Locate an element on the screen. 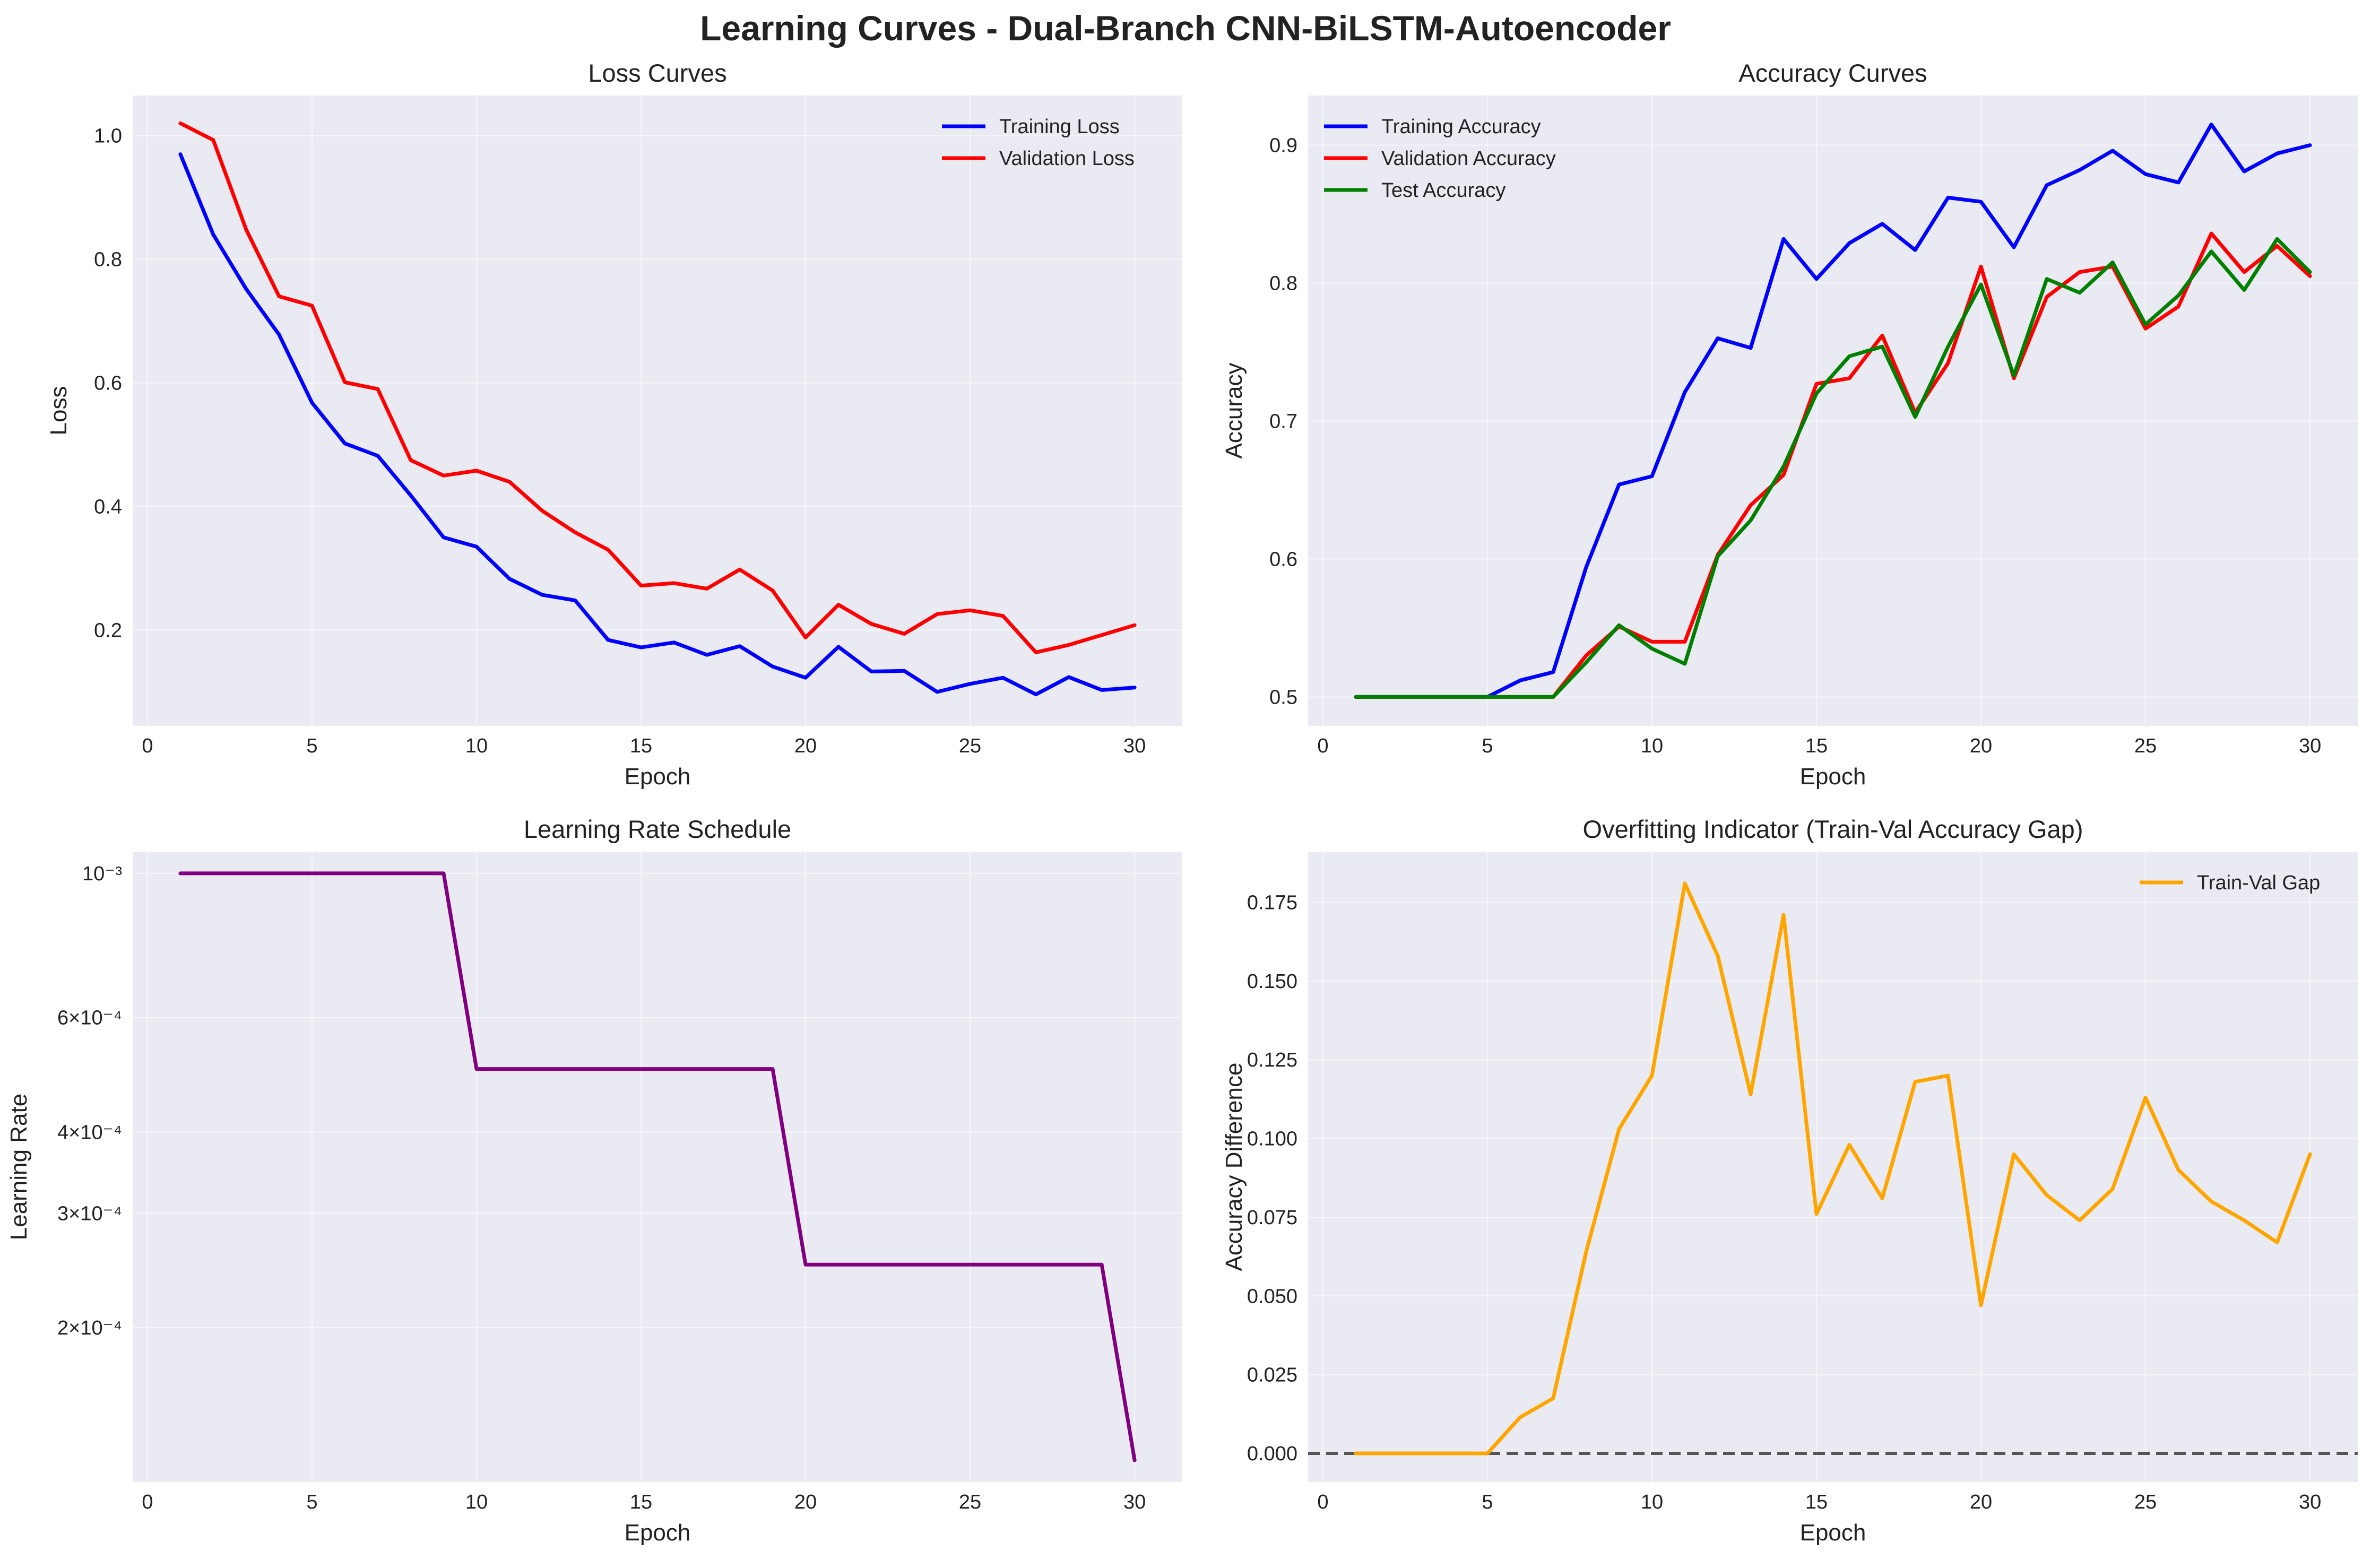 Image resolution: width=2371 pixels, height=1568 pixels. y-tick-label: 0.9 is located at coordinates (1283, 146).